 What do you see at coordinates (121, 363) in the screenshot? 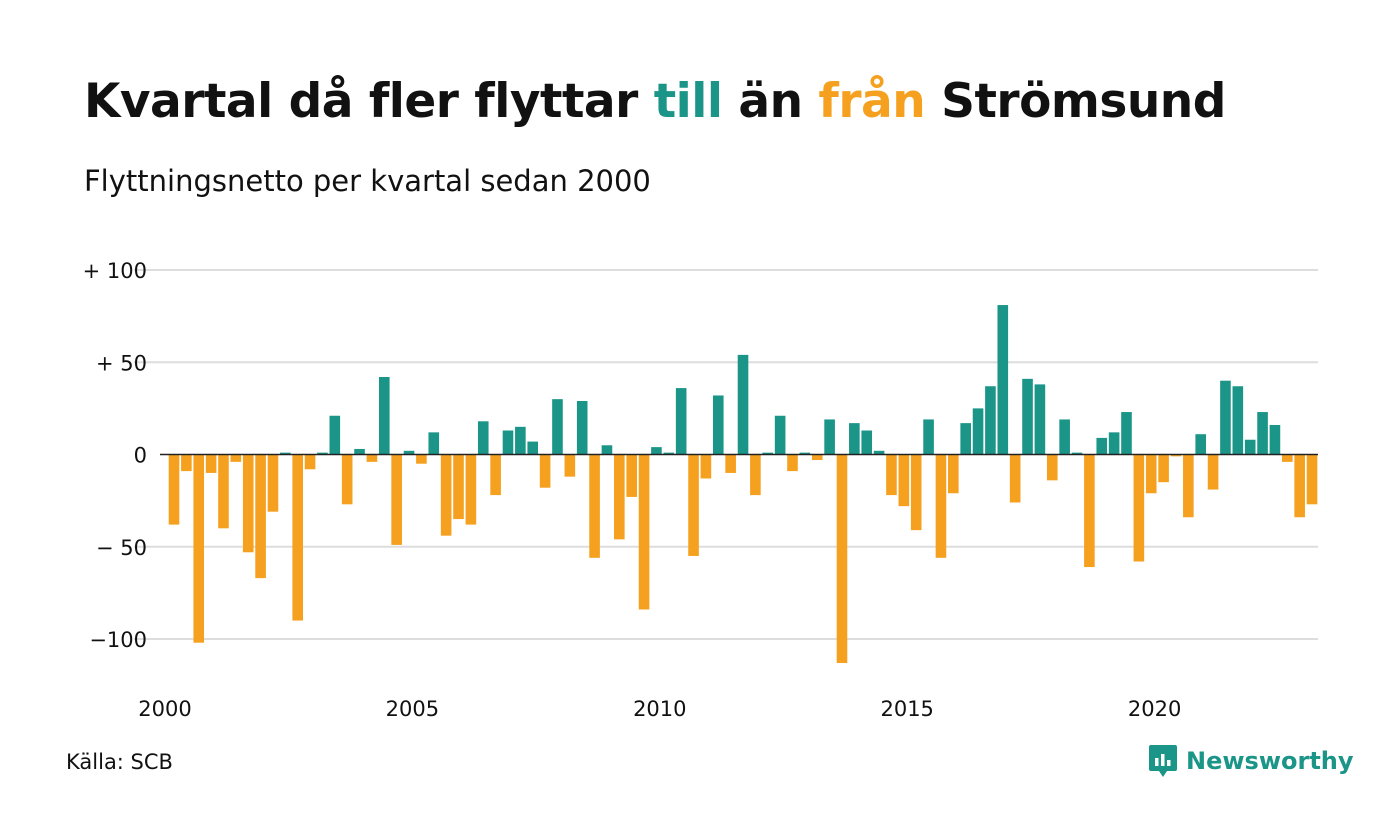
I see `y-tick-label: + 50` at bounding box center [121, 363].